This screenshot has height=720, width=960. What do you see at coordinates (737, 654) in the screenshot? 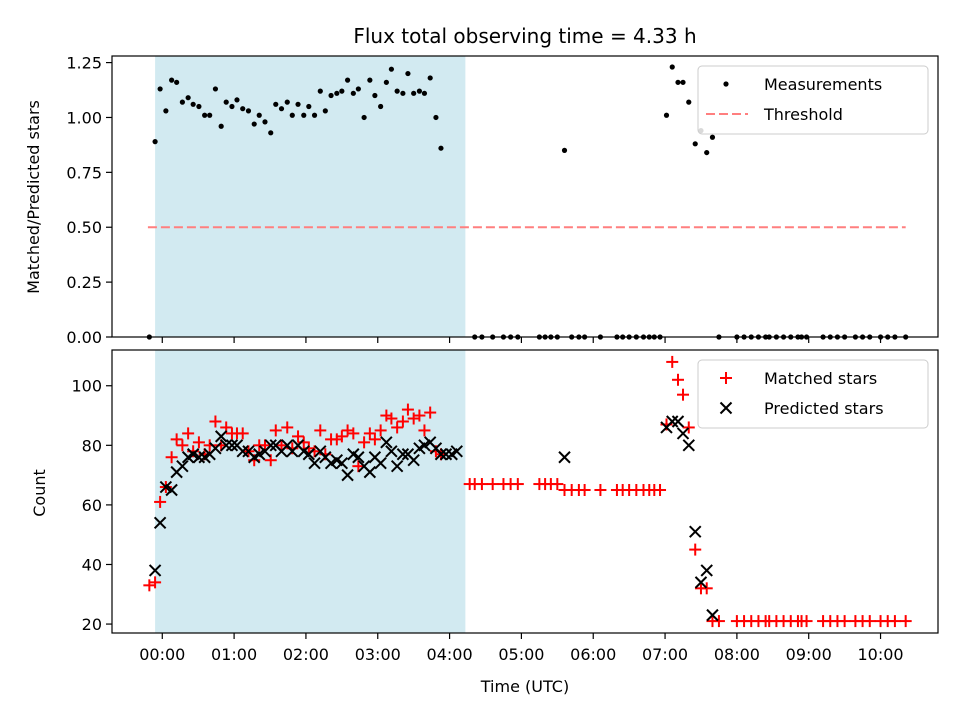
I see `x-tick-label: 08:00` at bounding box center [737, 654].